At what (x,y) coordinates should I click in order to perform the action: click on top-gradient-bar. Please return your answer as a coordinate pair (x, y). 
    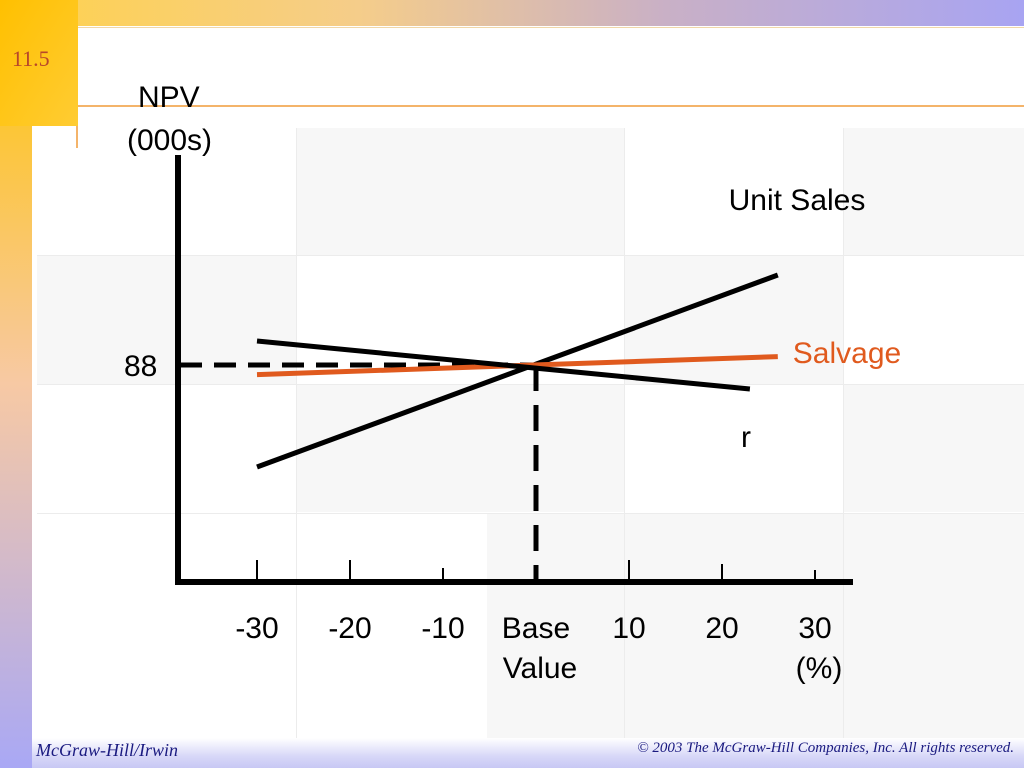
    Looking at the image, I should click on (512, 13).